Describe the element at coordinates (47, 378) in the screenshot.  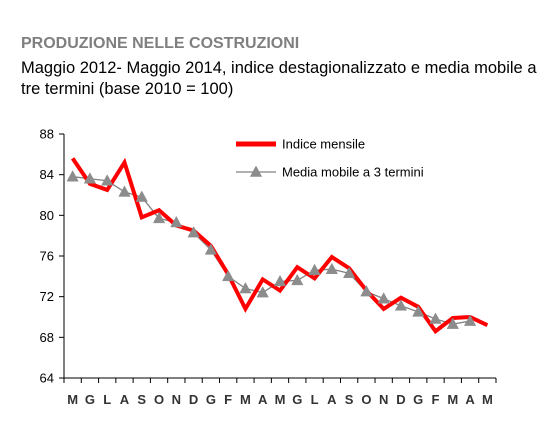
I see `y-tick-label: 64` at that location.